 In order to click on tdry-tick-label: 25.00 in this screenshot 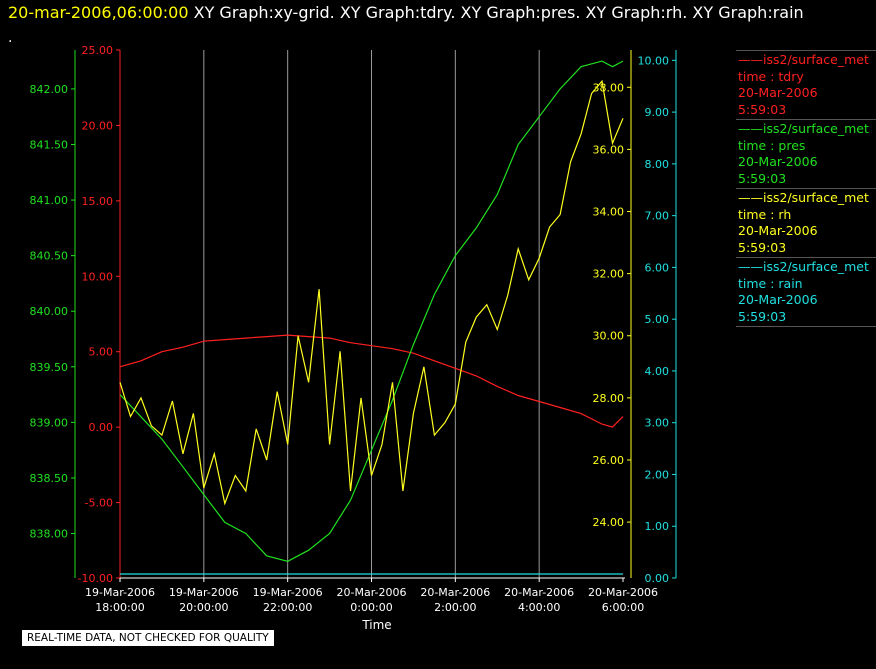, I will do `click(98, 50)`.